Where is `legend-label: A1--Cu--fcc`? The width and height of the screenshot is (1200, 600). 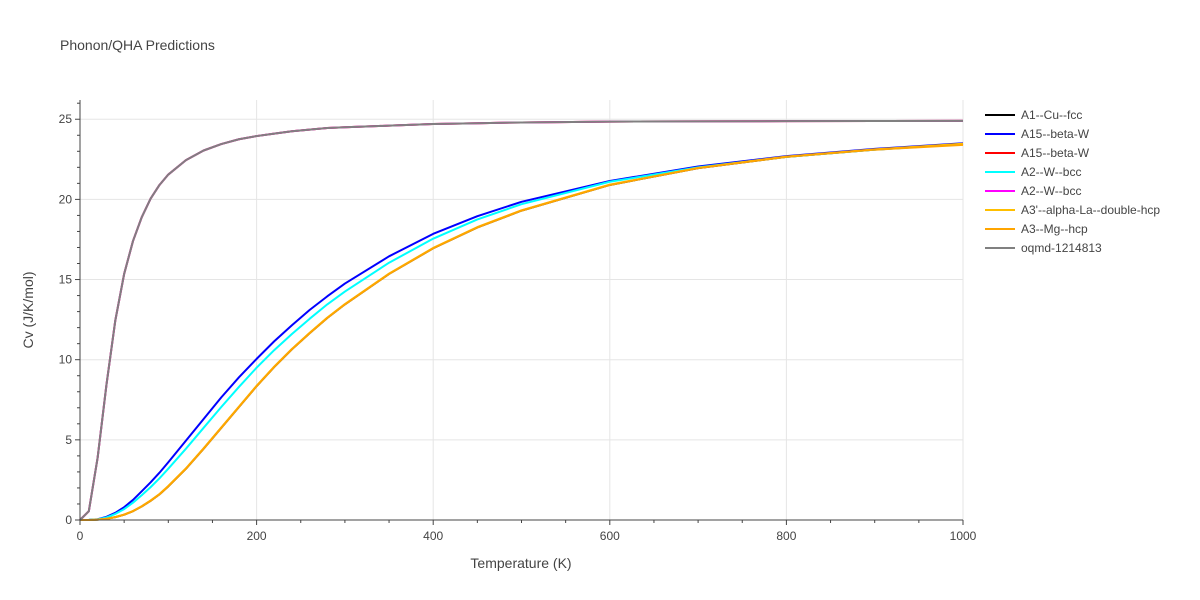 legend-label: A1--Cu--fcc is located at coordinates (1051, 115).